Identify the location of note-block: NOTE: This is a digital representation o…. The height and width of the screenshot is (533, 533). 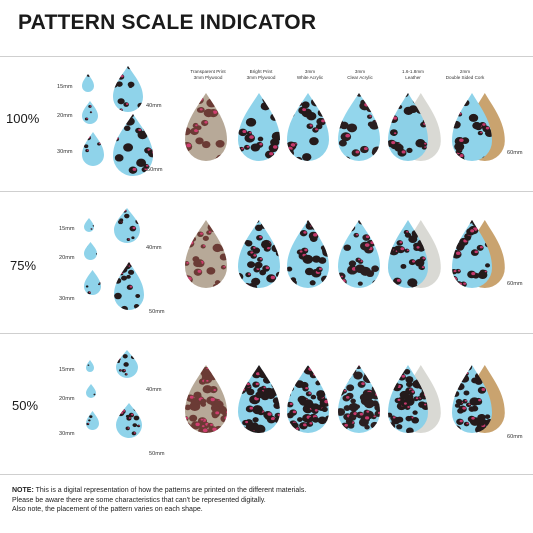
(264, 500).